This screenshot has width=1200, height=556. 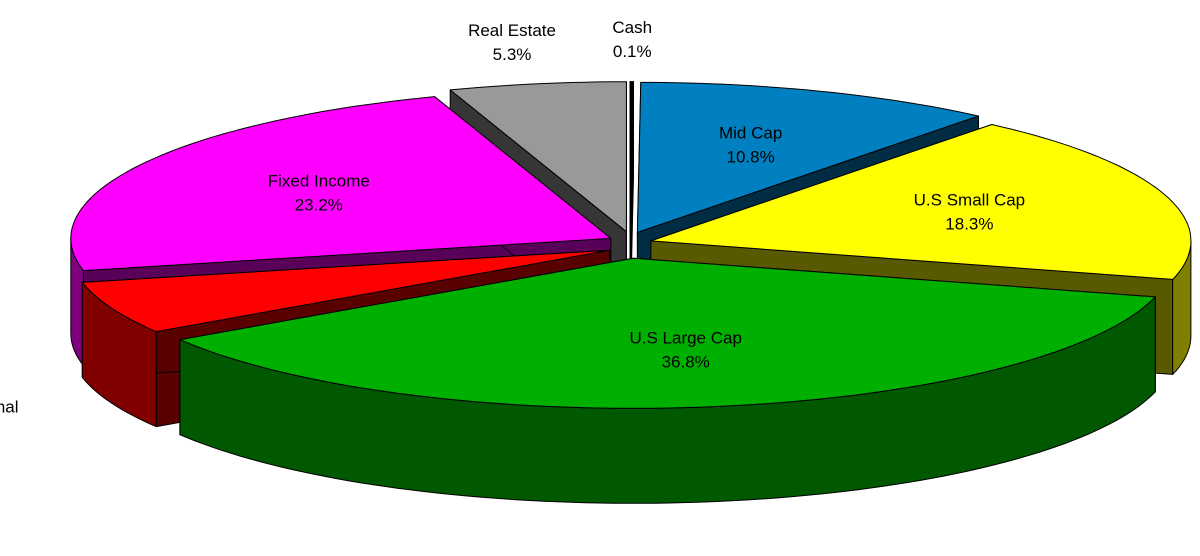 What do you see at coordinates (319, 204) in the screenshot?
I see `value-label: 23.2%` at bounding box center [319, 204].